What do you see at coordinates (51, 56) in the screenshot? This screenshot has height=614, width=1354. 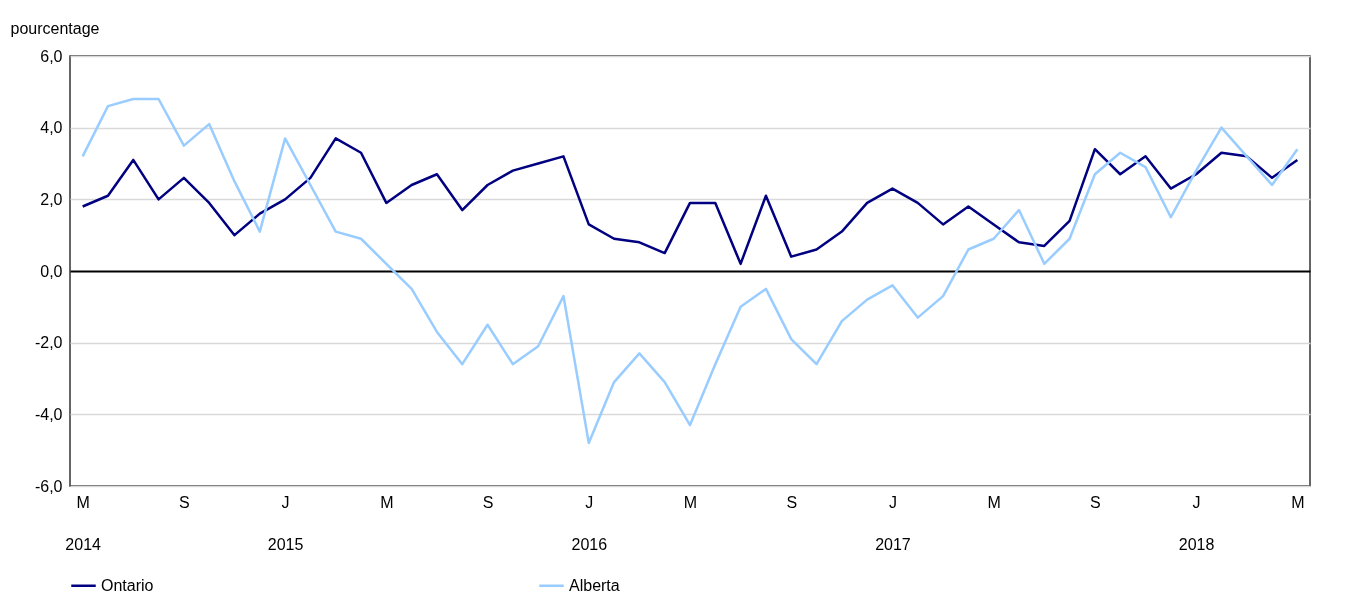 I see `y-tick-label: 6,0` at bounding box center [51, 56].